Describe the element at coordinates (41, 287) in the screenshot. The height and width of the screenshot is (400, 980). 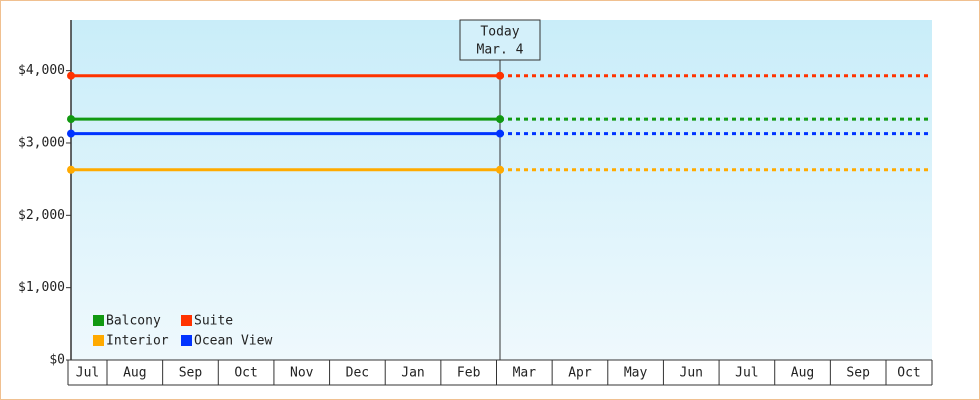
I see `y-tick-label: $1,000` at that location.